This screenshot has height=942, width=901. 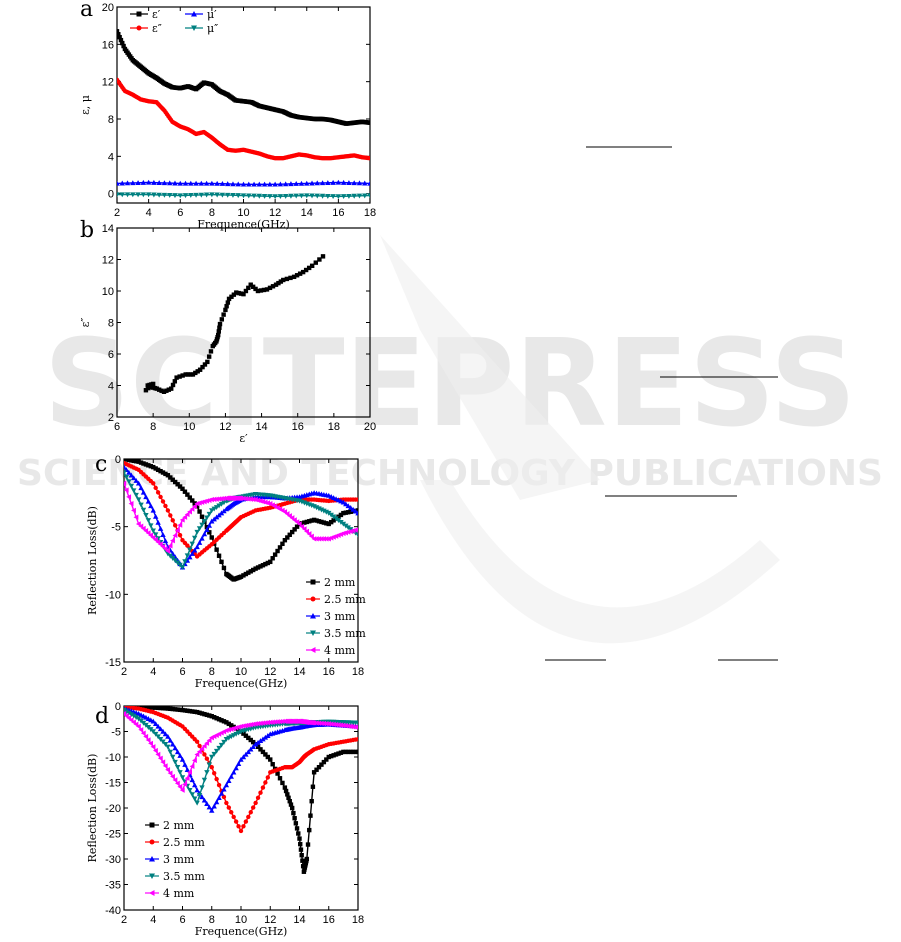 I want to click on x-tick-label: 18, so click(x=370, y=213).